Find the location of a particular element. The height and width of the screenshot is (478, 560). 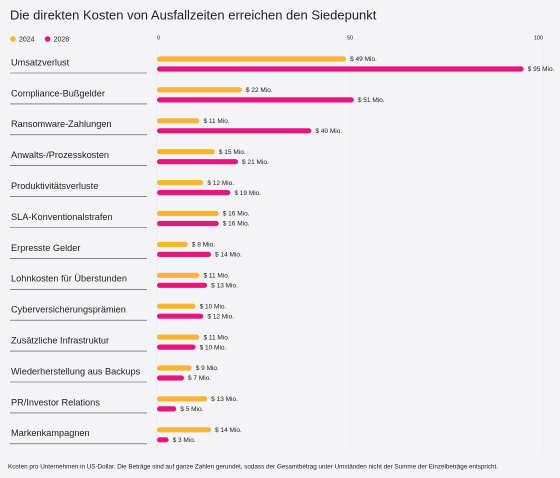

category-label: Produktivitätsverluste is located at coordinates (54, 186).